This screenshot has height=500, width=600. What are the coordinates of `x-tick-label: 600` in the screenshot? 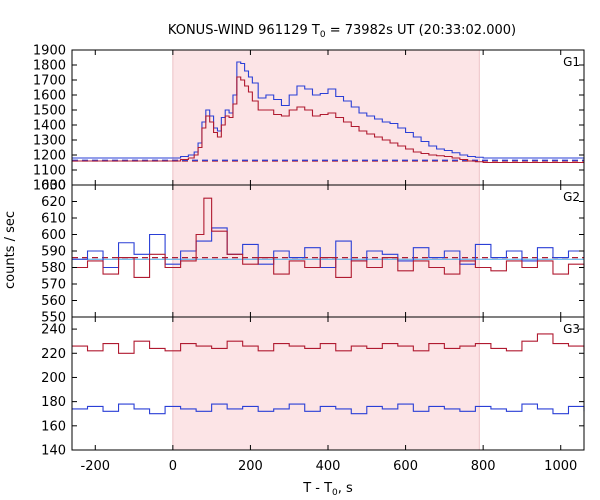 It's located at (405, 466).